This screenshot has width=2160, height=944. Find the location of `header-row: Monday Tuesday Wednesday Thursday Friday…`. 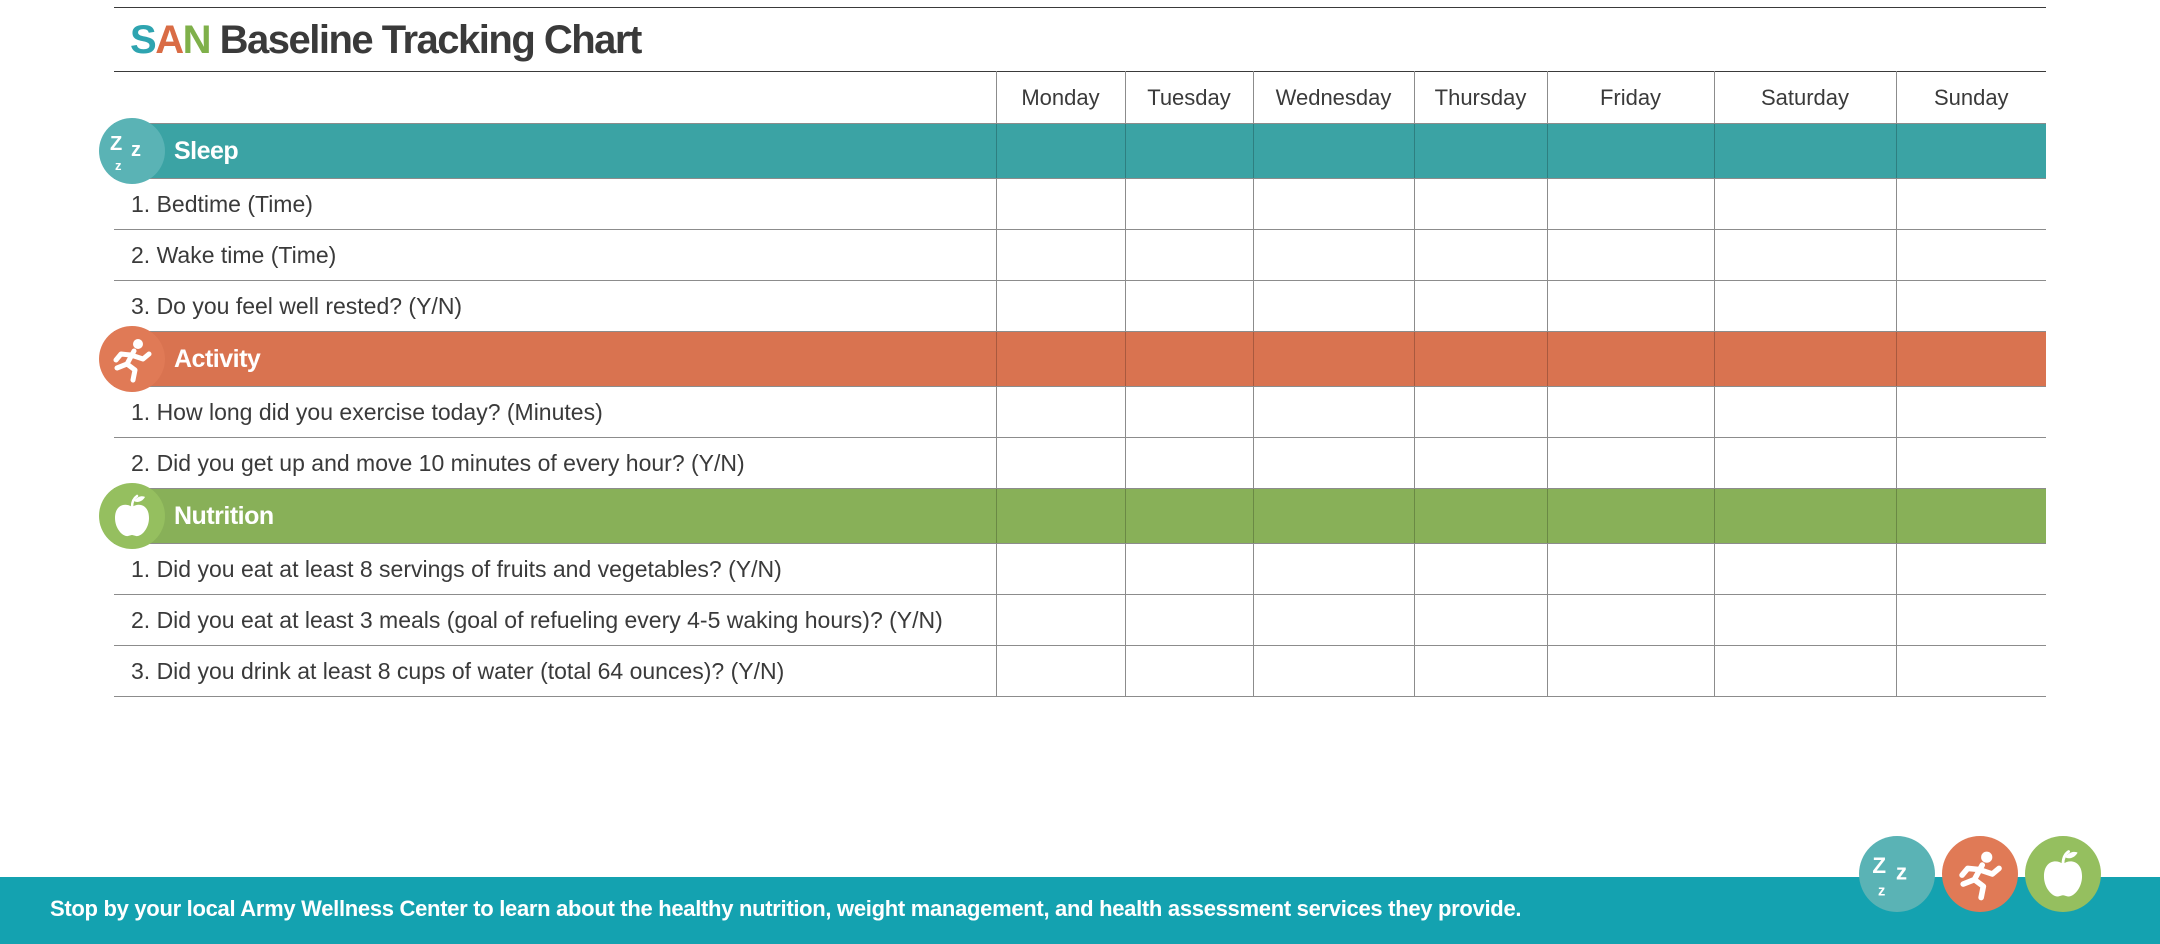

header-row: Monday Tuesday Wednesday Thursday Friday… is located at coordinates (1080, 97).